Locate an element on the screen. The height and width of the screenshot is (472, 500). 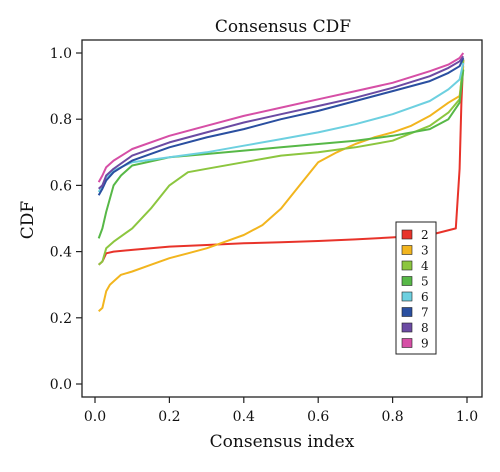
legend-label-6: 6 is located at coordinates (425, 297).